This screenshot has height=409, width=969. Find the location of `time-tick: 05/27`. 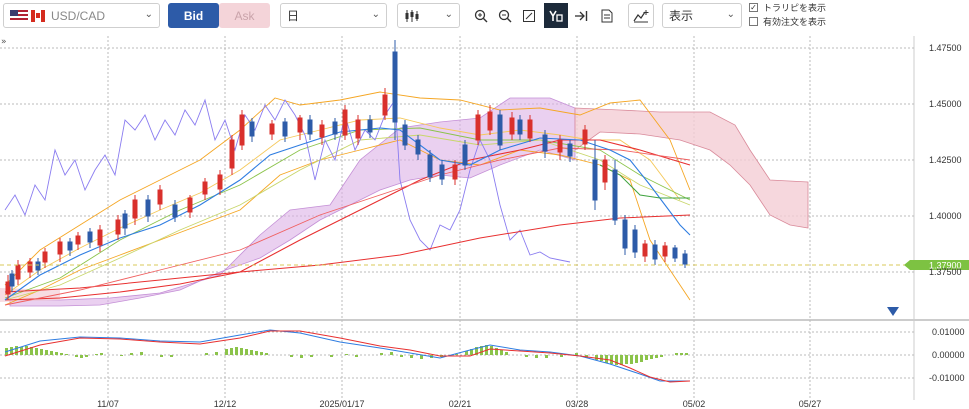

time-tick: 05/27 is located at coordinates (810, 404).